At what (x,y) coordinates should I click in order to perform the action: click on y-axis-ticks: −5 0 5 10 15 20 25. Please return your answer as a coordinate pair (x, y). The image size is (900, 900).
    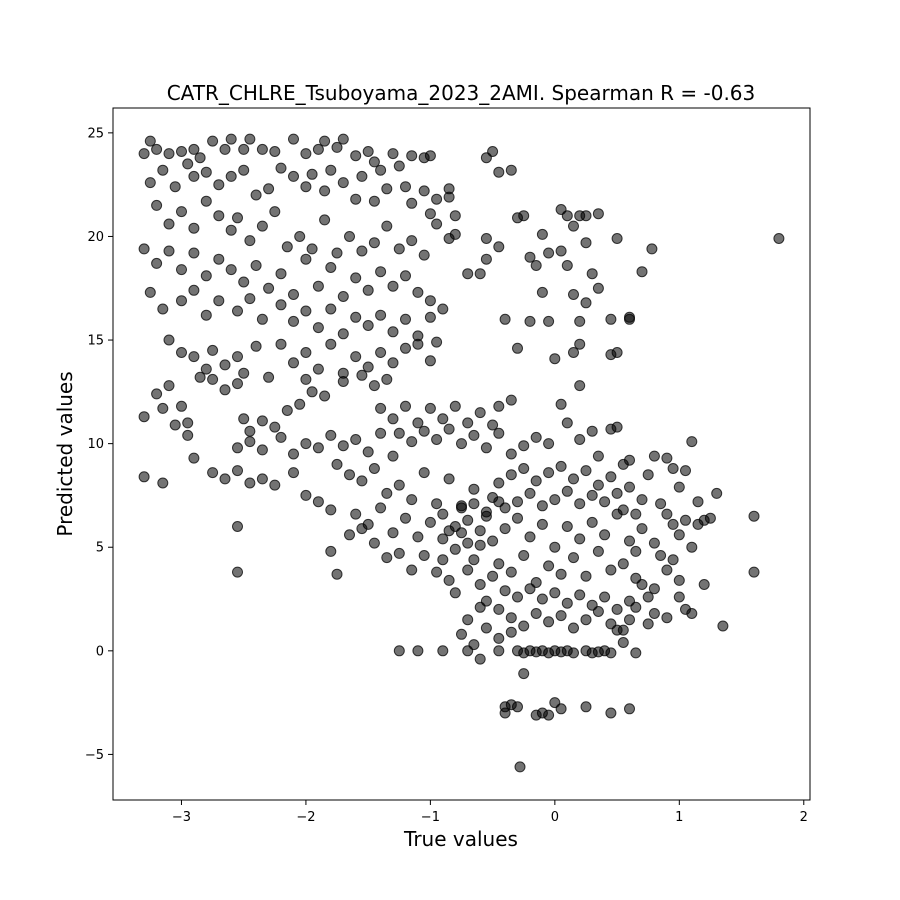
    Looking at the image, I should click on (99, 444).